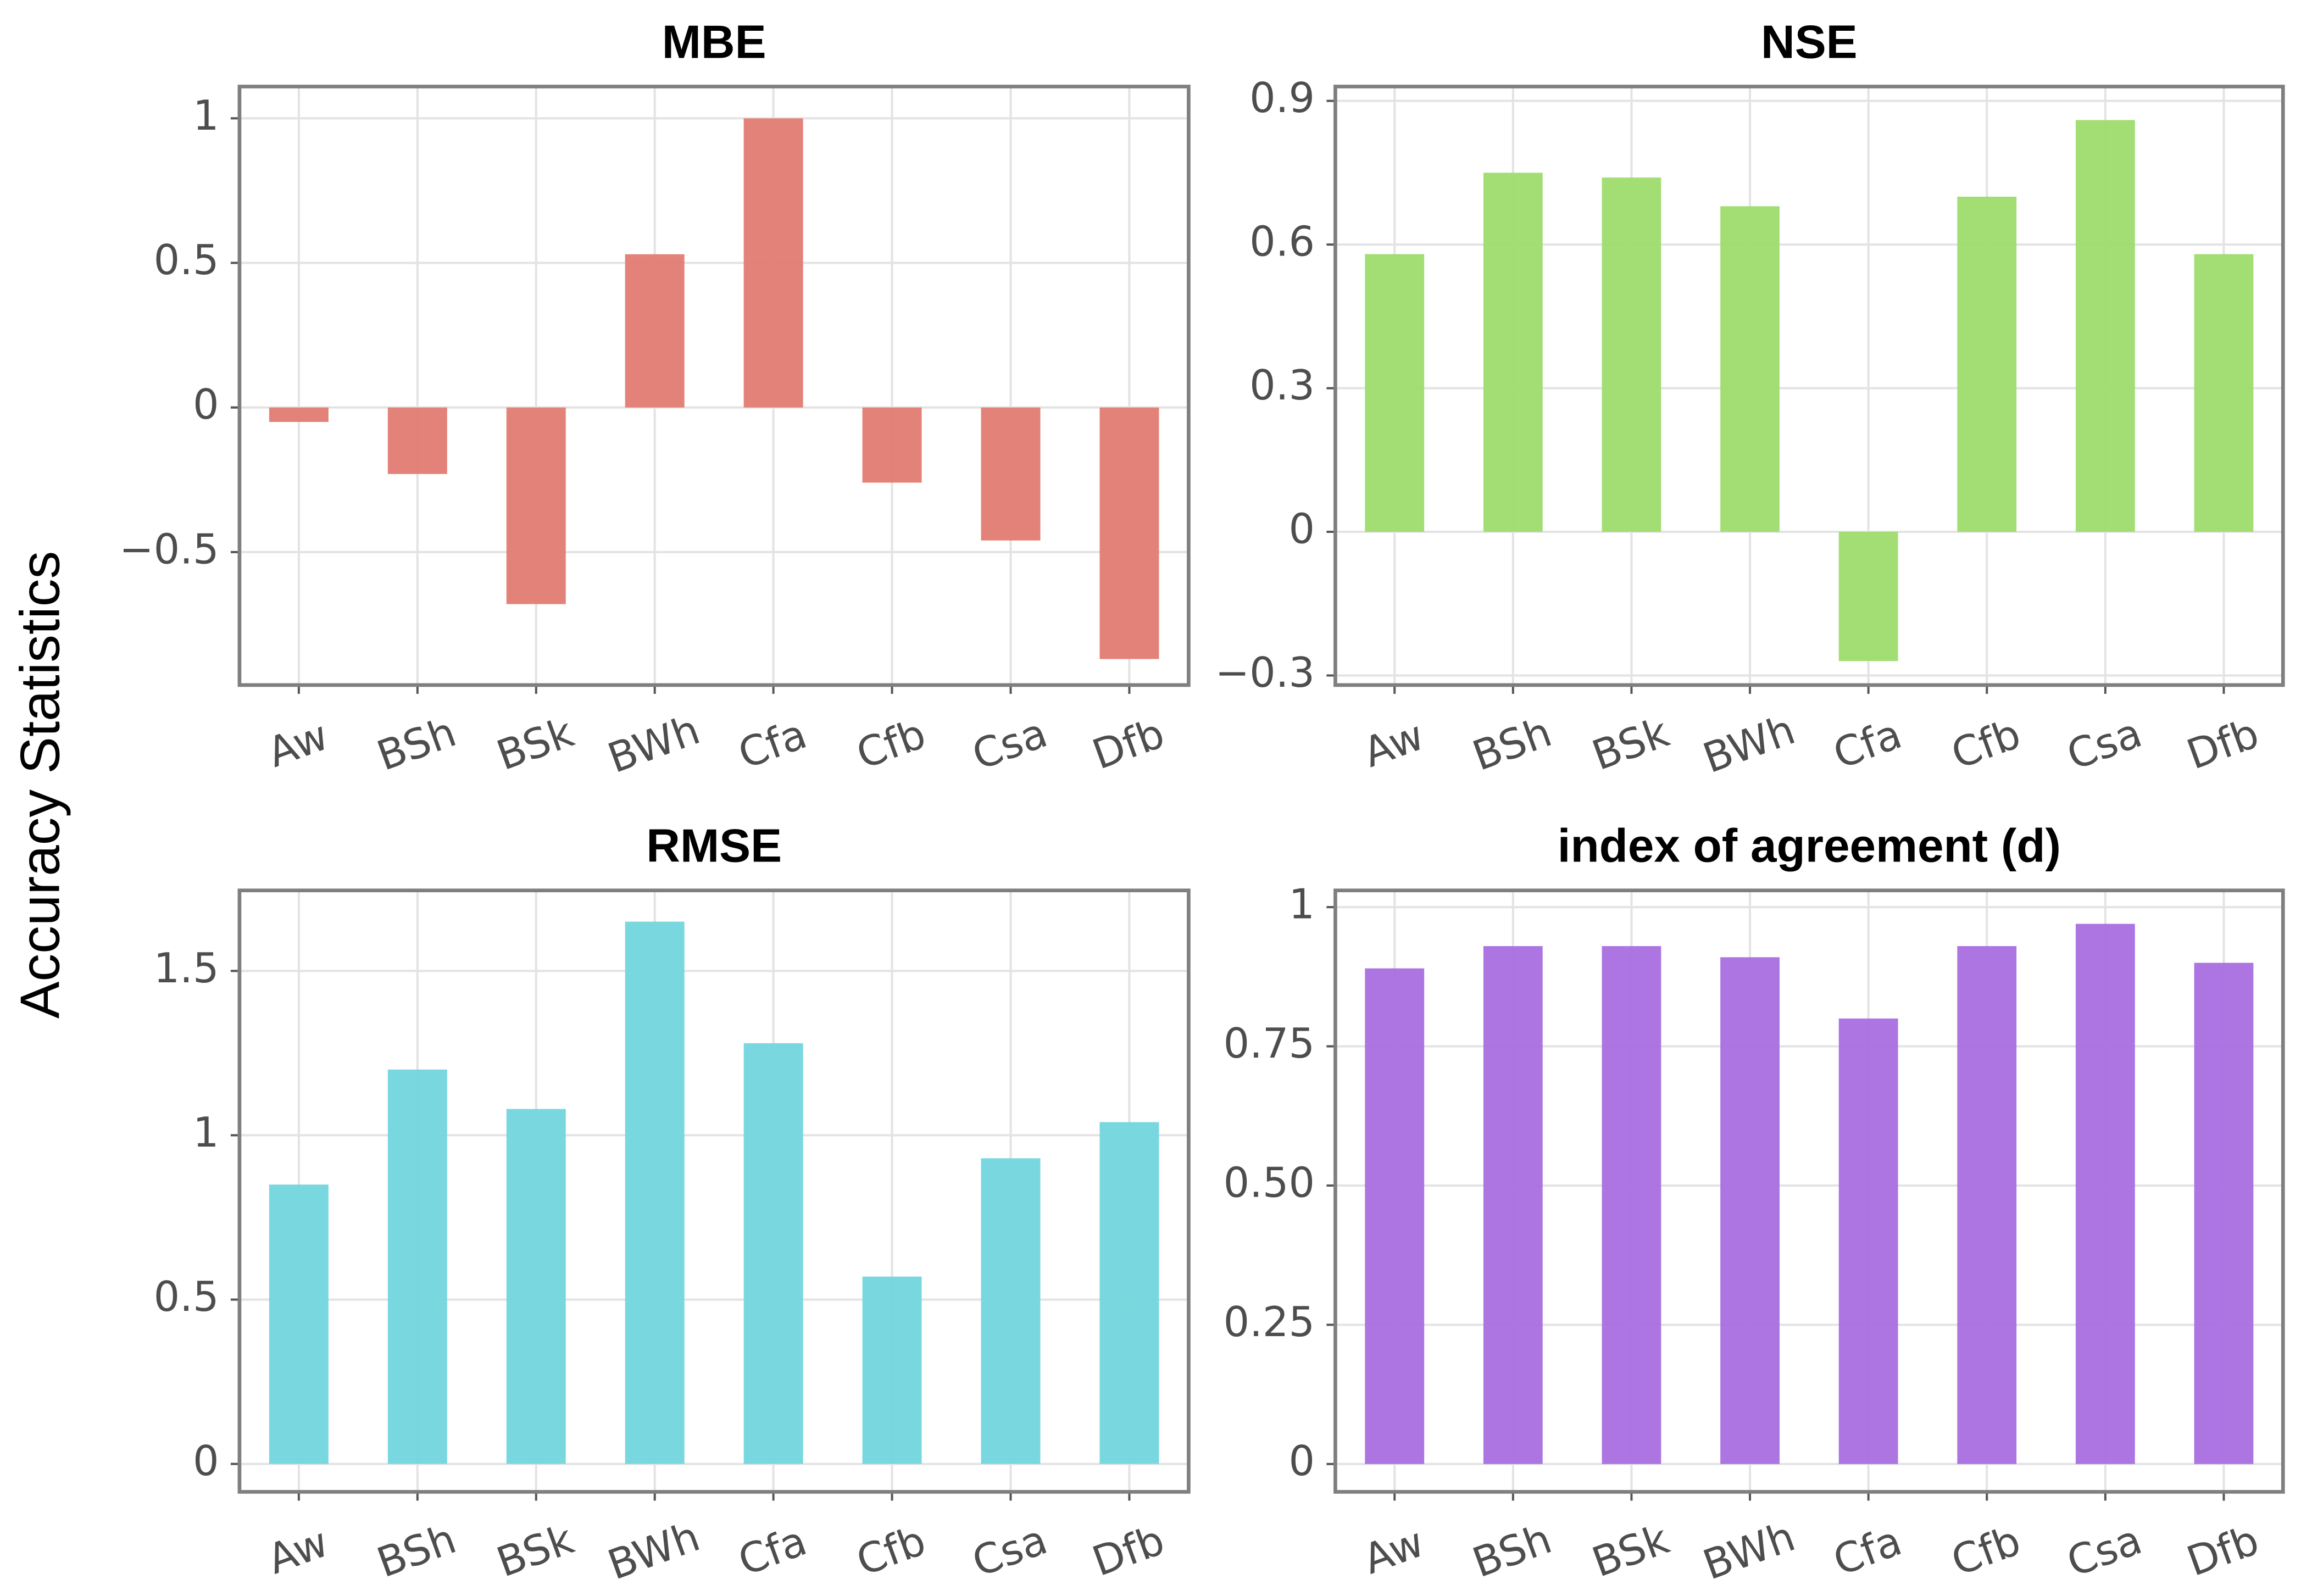 The image size is (2301, 1596). What do you see at coordinates (169, 549) in the screenshot?
I see `y-tick-label: −0.5` at bounding box center [169, 549].